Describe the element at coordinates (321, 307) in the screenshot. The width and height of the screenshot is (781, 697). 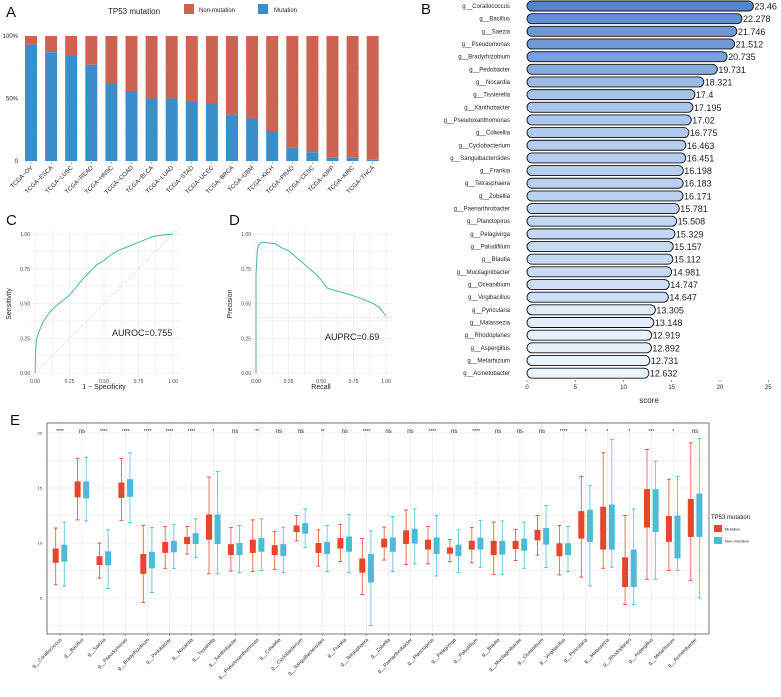
I see `curve-line` at that location.